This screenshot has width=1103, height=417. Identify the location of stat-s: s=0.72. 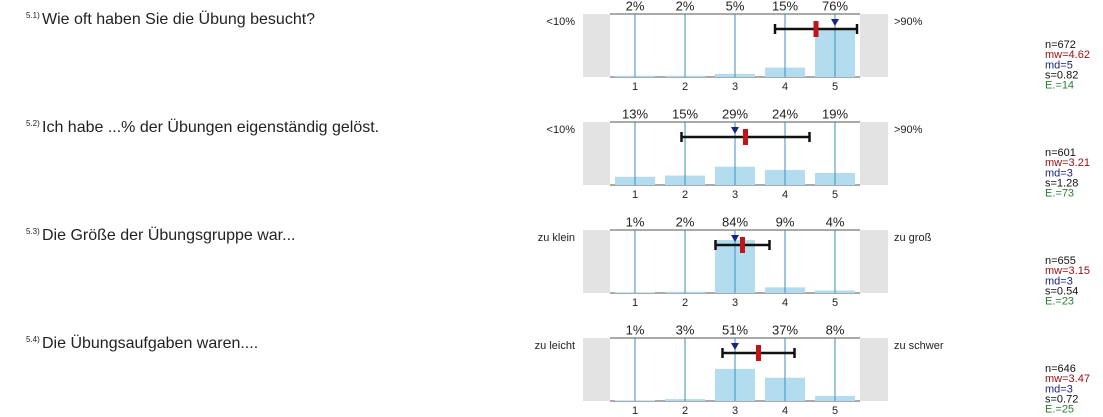
(1061, 400).